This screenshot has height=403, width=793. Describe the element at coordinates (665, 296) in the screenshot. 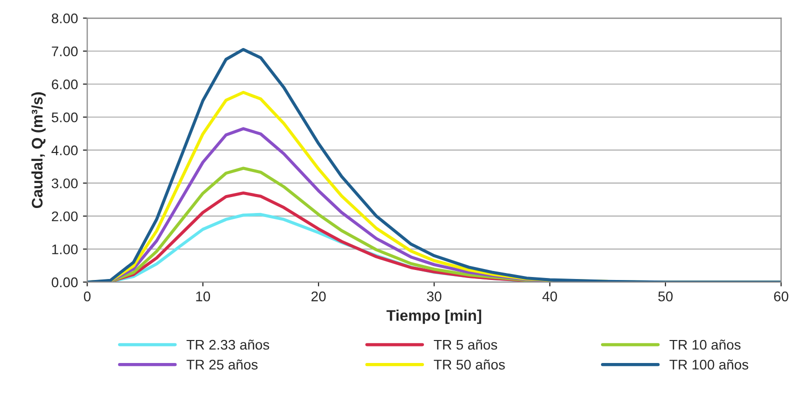

I see `x-tick-label: 50` at that location.